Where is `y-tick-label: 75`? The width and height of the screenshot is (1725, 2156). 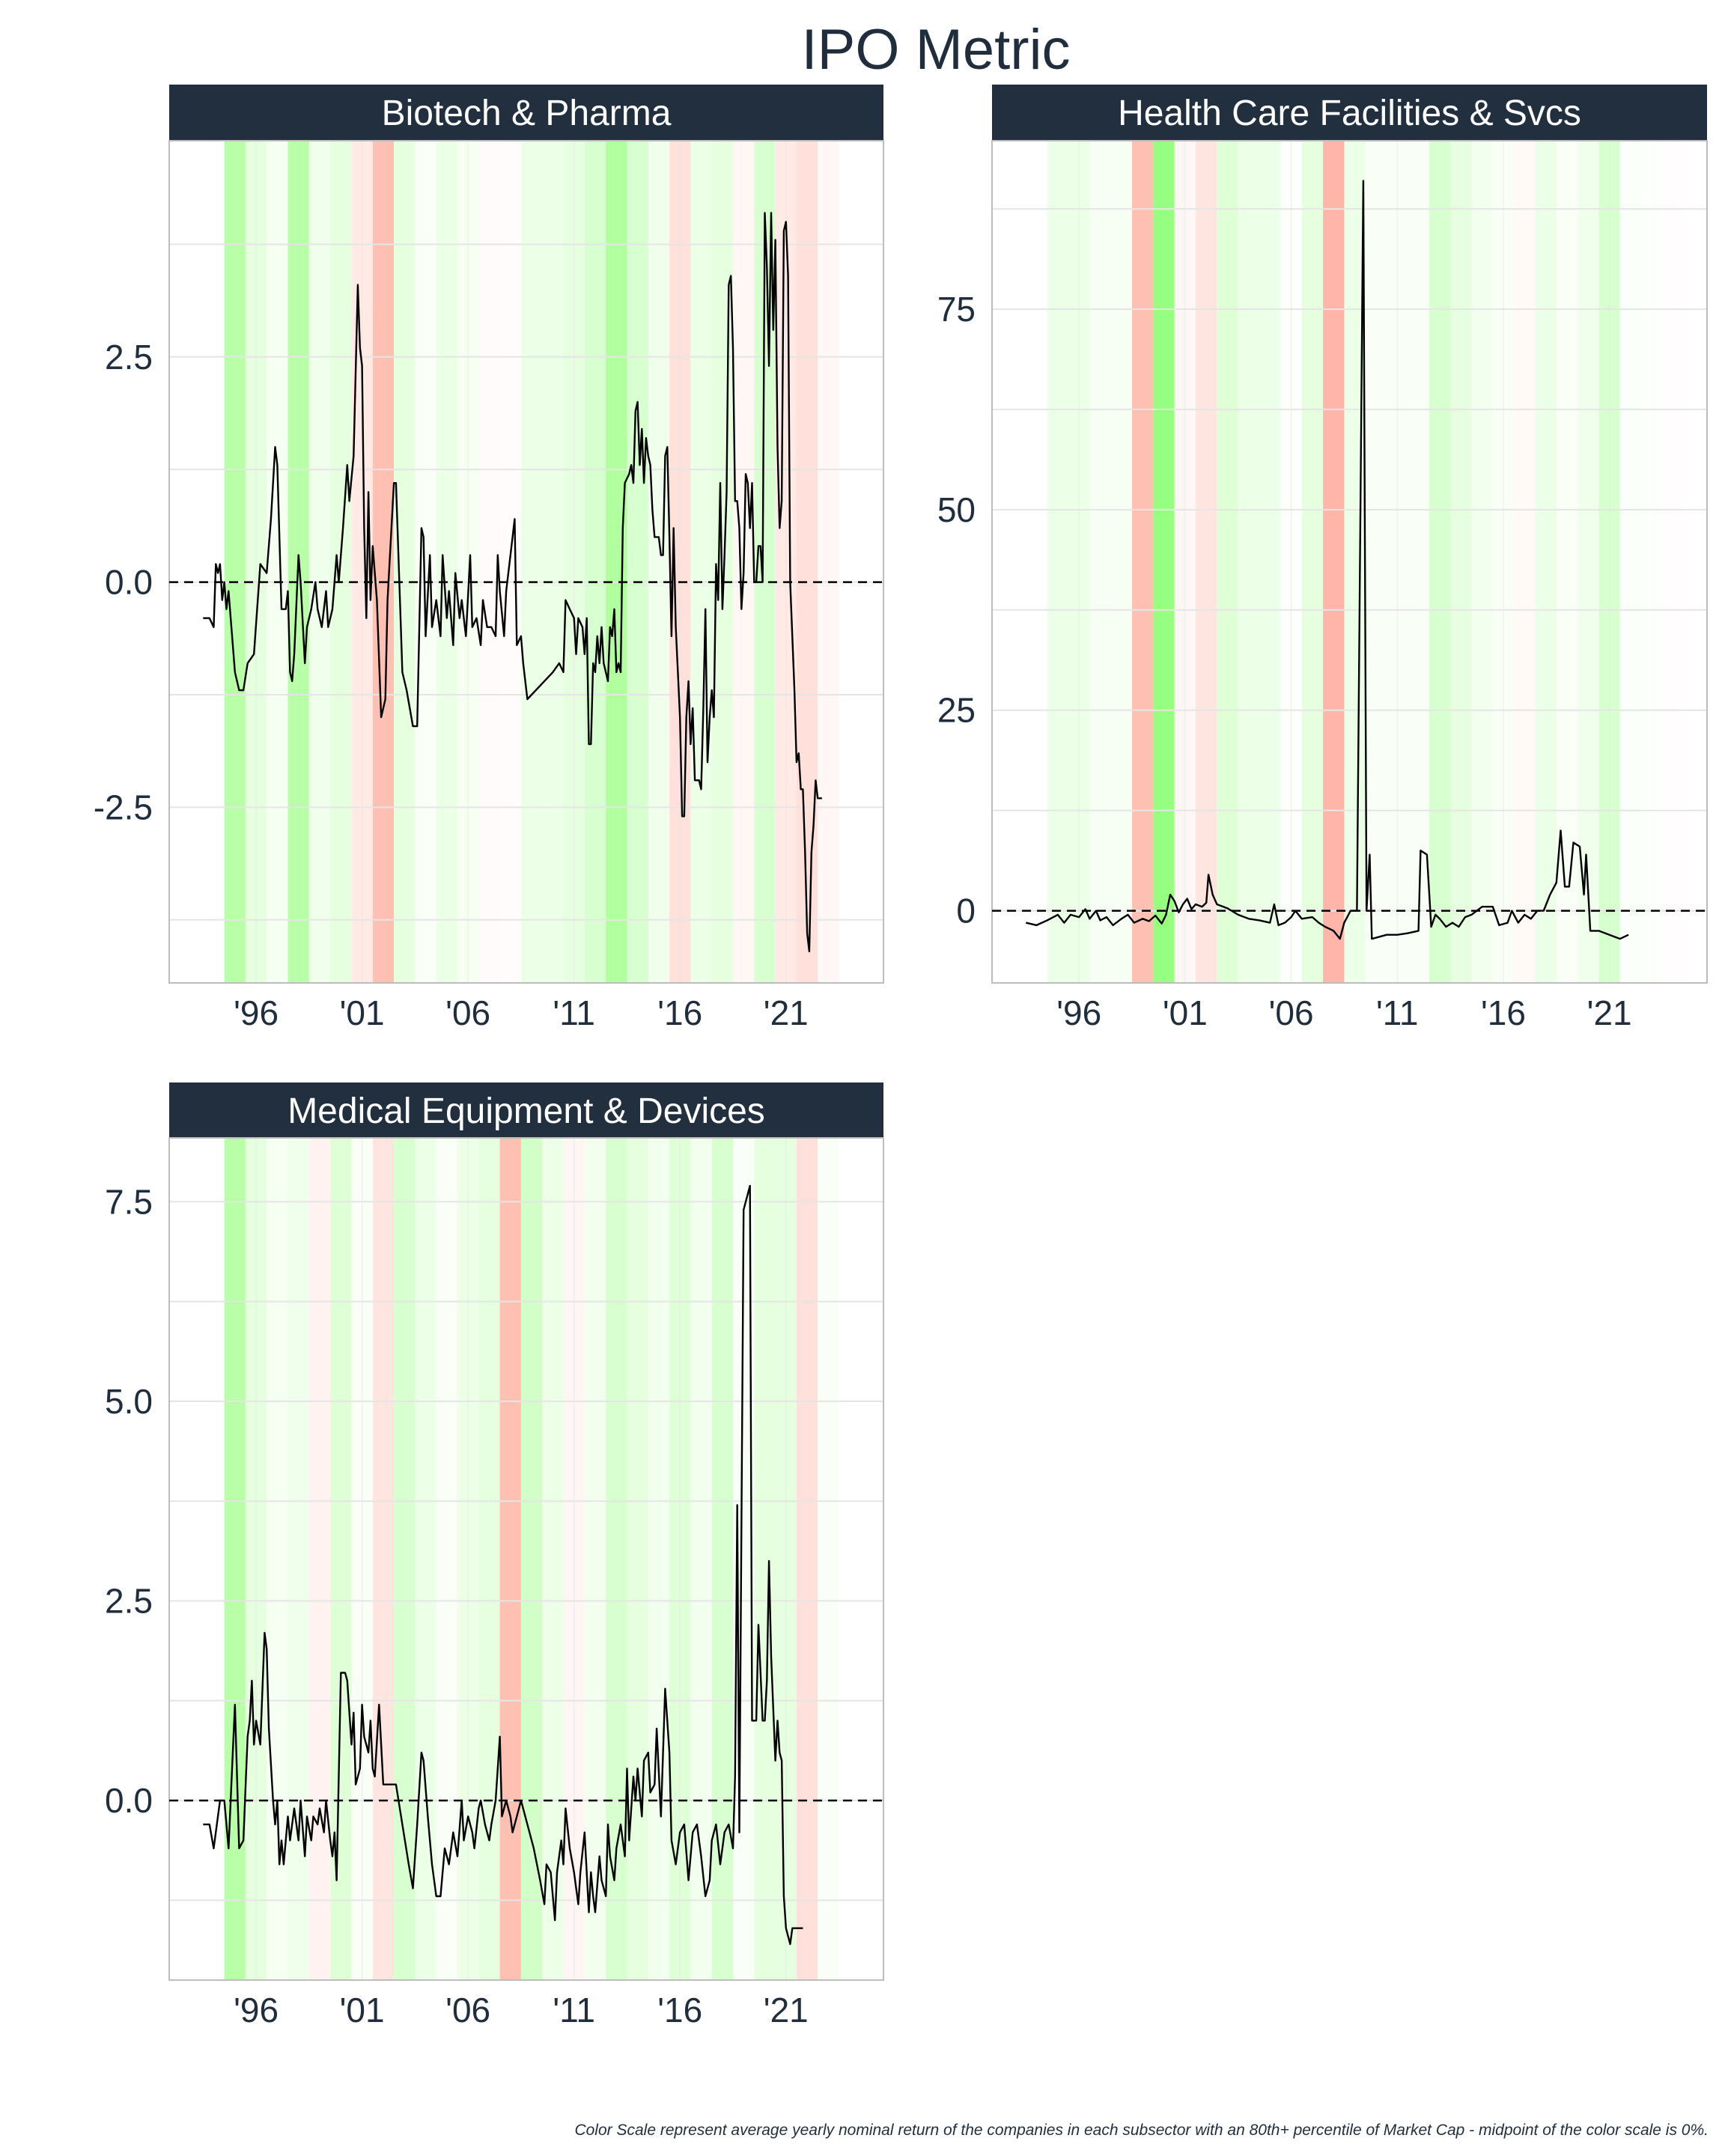 y-tick-label: 75 is located at coordinates (956, 309).